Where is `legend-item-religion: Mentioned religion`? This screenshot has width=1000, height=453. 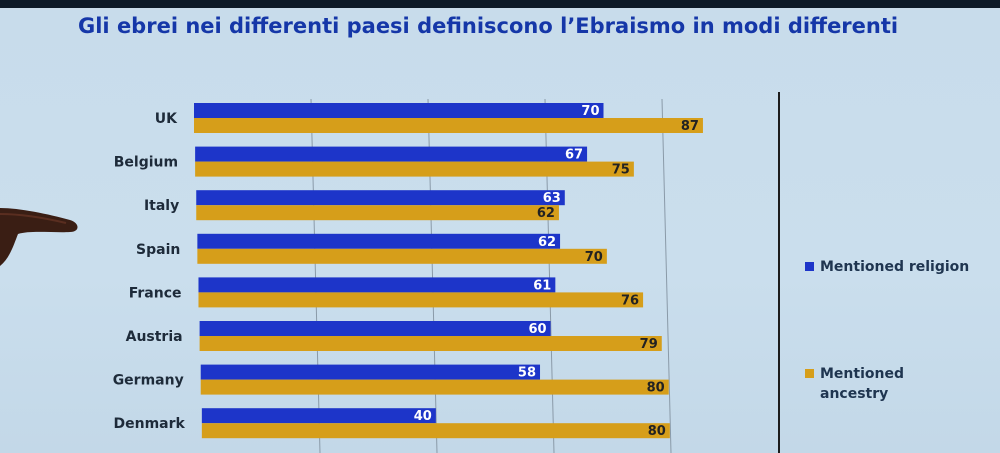
legend-item-religion: Mentioned religion is located at coordinates (887, 267).